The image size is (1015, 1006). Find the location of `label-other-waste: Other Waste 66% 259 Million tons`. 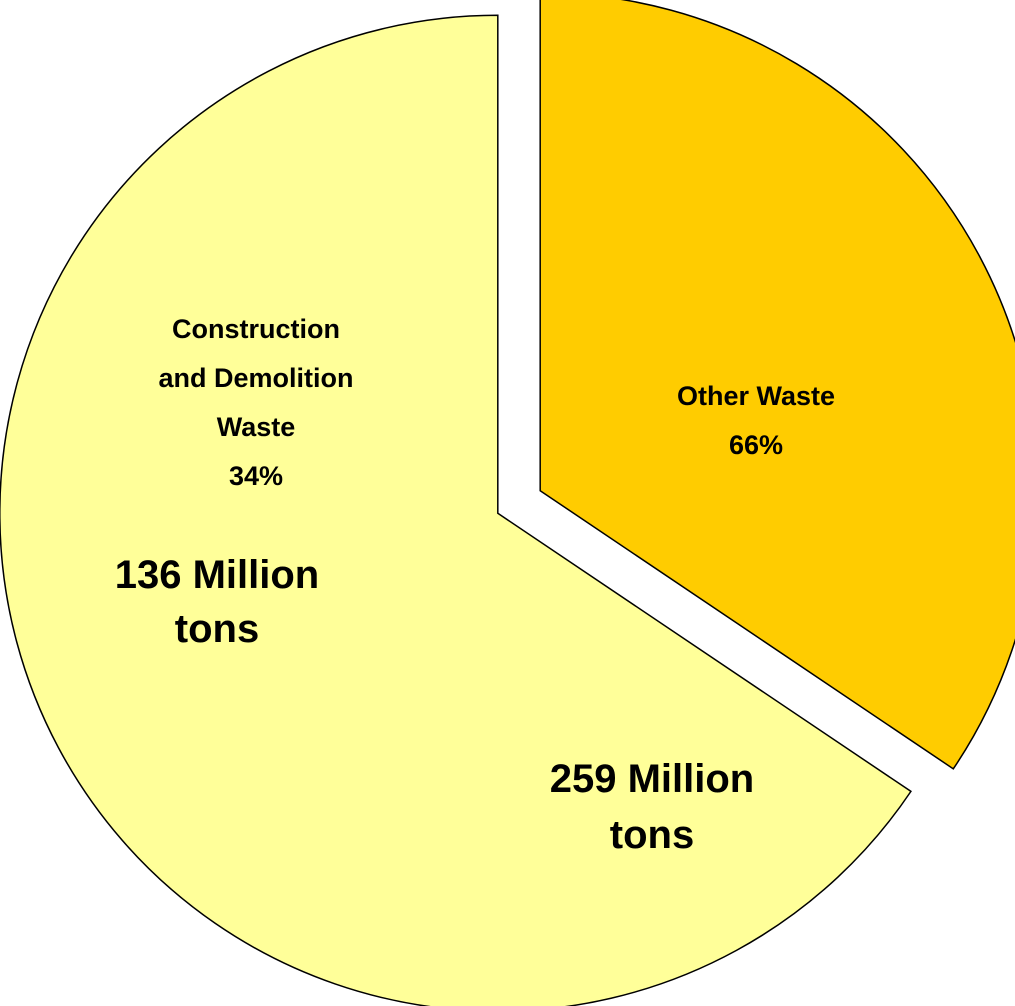

label-other-waste: Other Waste 66% 259 Million tons is located at coordinates (692, 619).